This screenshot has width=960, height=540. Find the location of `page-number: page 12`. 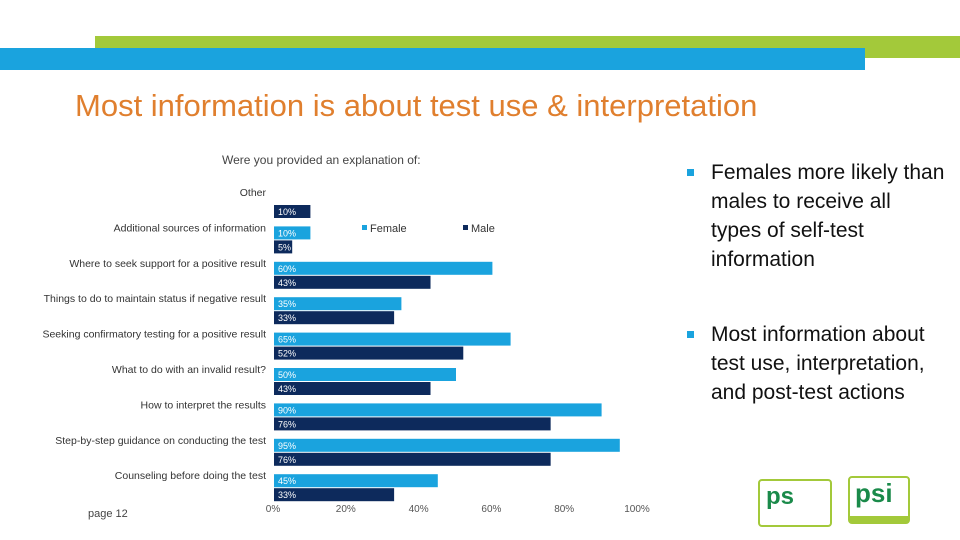

page-number: page 12 is located at coordinates (108, 514).